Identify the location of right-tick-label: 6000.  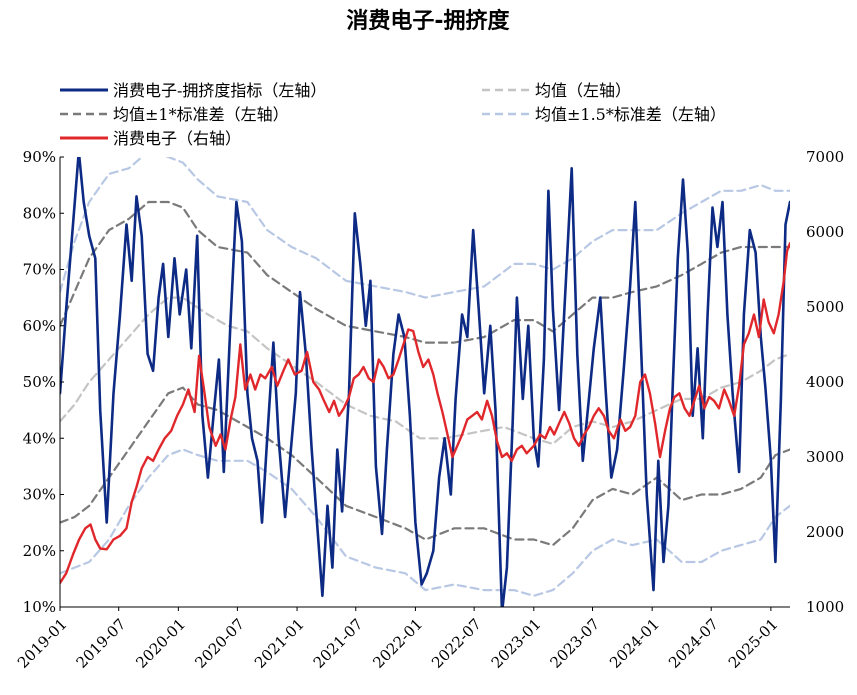
(825, 232).